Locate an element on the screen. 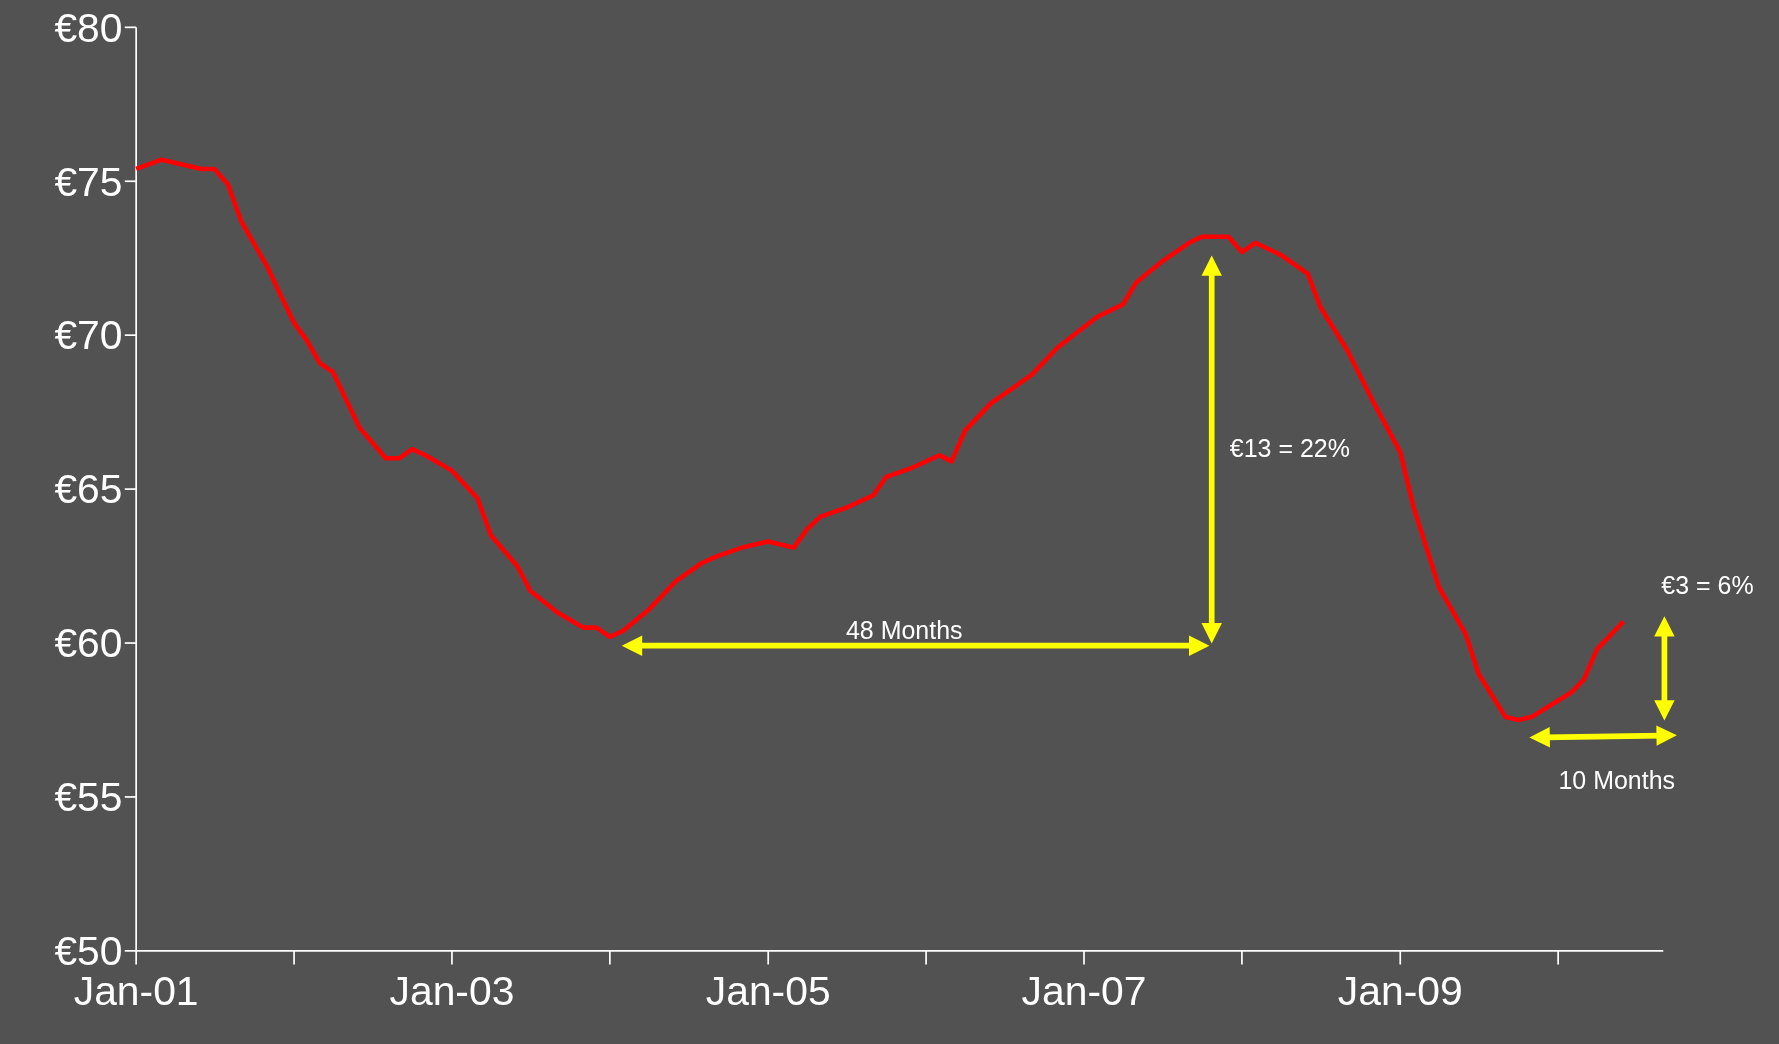  y-tick-label: €70 is located at coordinates (88, 335).